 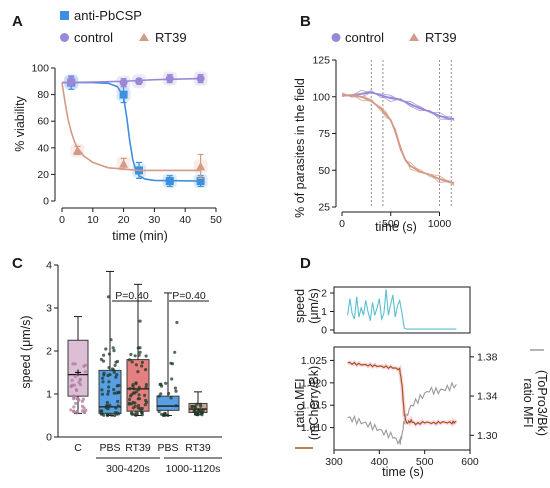 I want to click on panel-a-y-axis-tick-label: 100, so click(x=40, y=69).